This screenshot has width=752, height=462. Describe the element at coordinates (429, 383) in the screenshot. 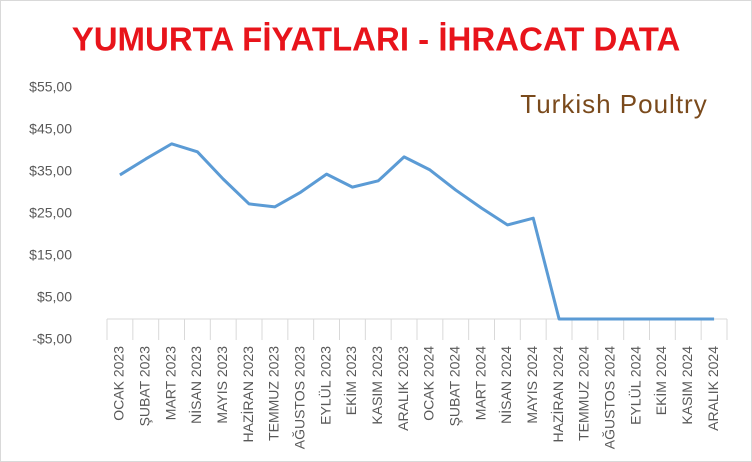

I see `x-tick-label: OCAK 2024` at that location.